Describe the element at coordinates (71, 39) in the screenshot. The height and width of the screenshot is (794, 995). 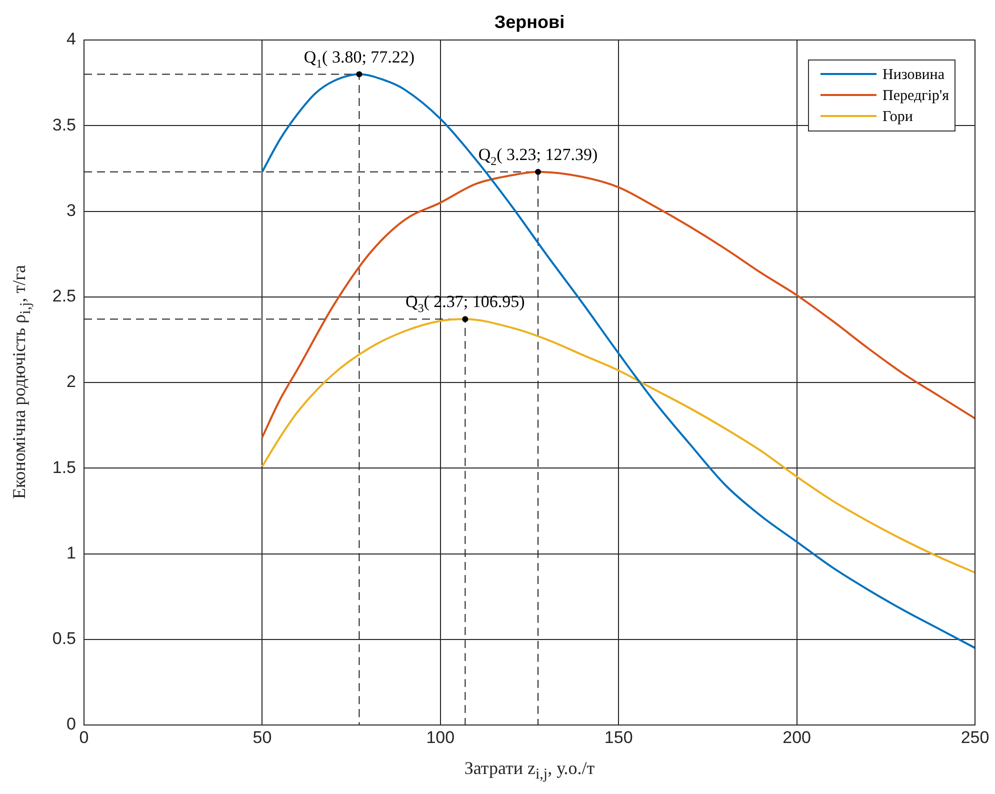
I see `y-tick-label: 4` at that location.